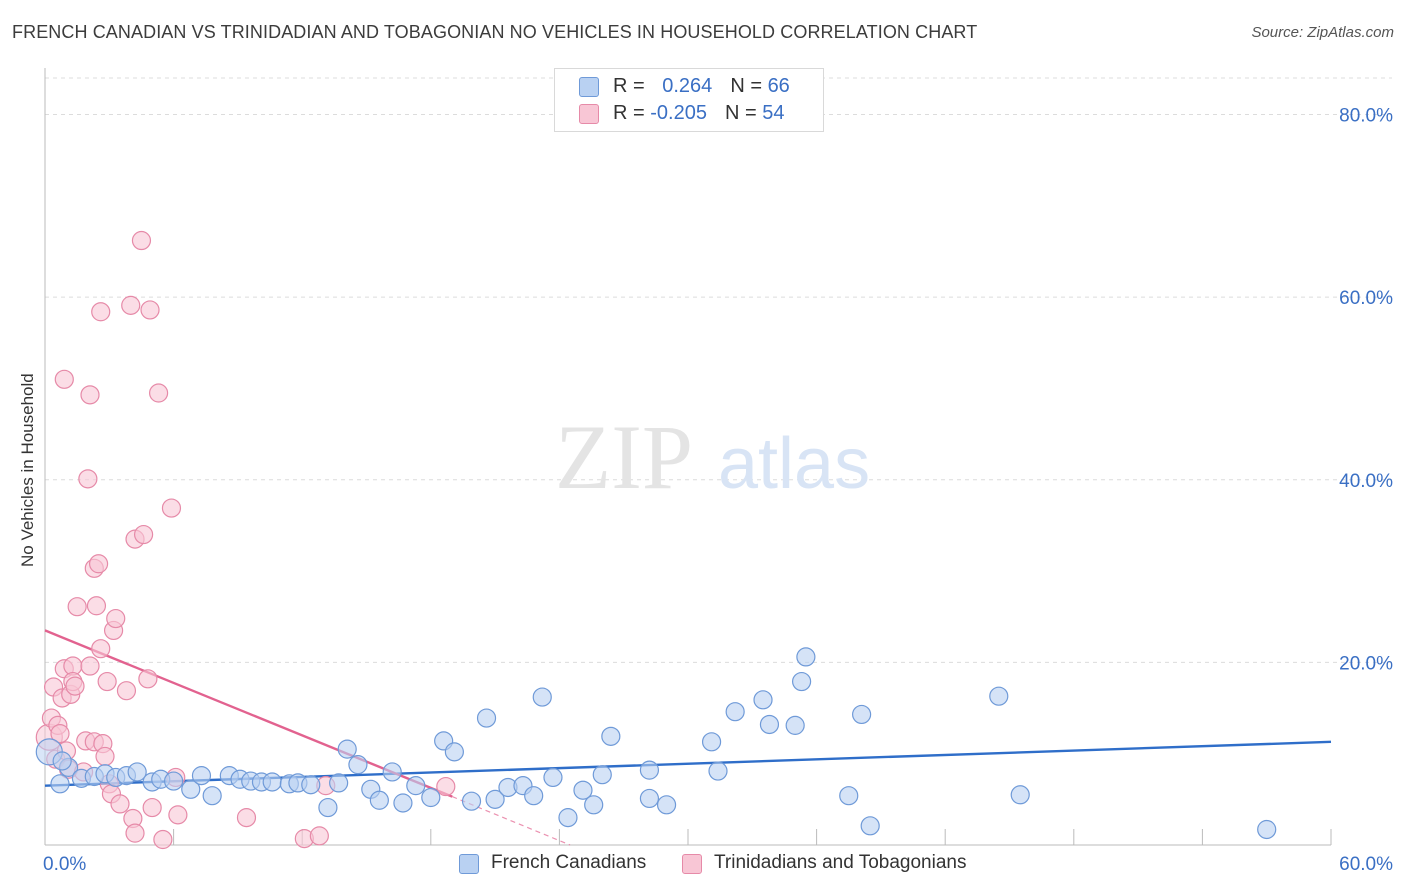  What do you see at coordinates (1366, 116) in the screenshot?
I see `y-tick-label: 80.0%` at bounding box center [1366, 116].